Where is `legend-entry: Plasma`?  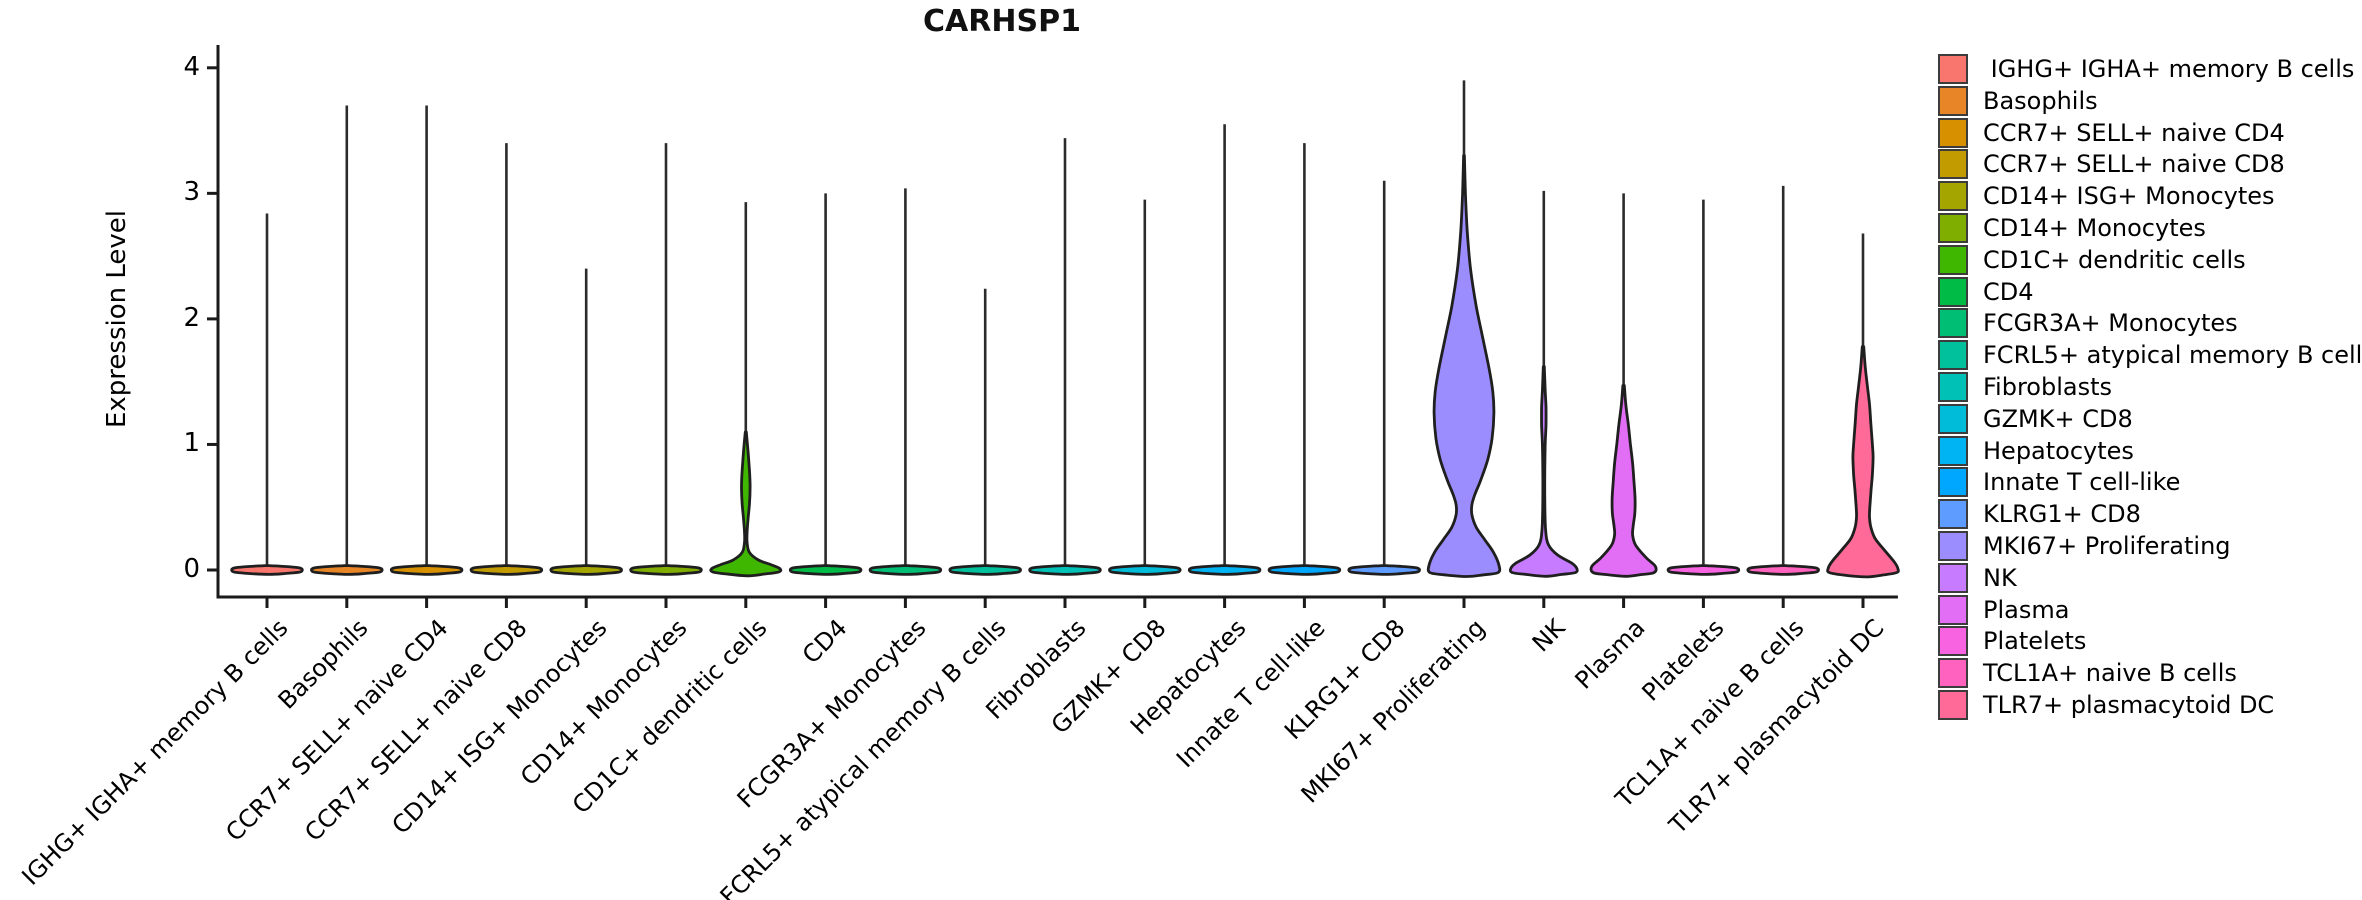 legend-entry: Plasma is located at coordinates (2003, 610).